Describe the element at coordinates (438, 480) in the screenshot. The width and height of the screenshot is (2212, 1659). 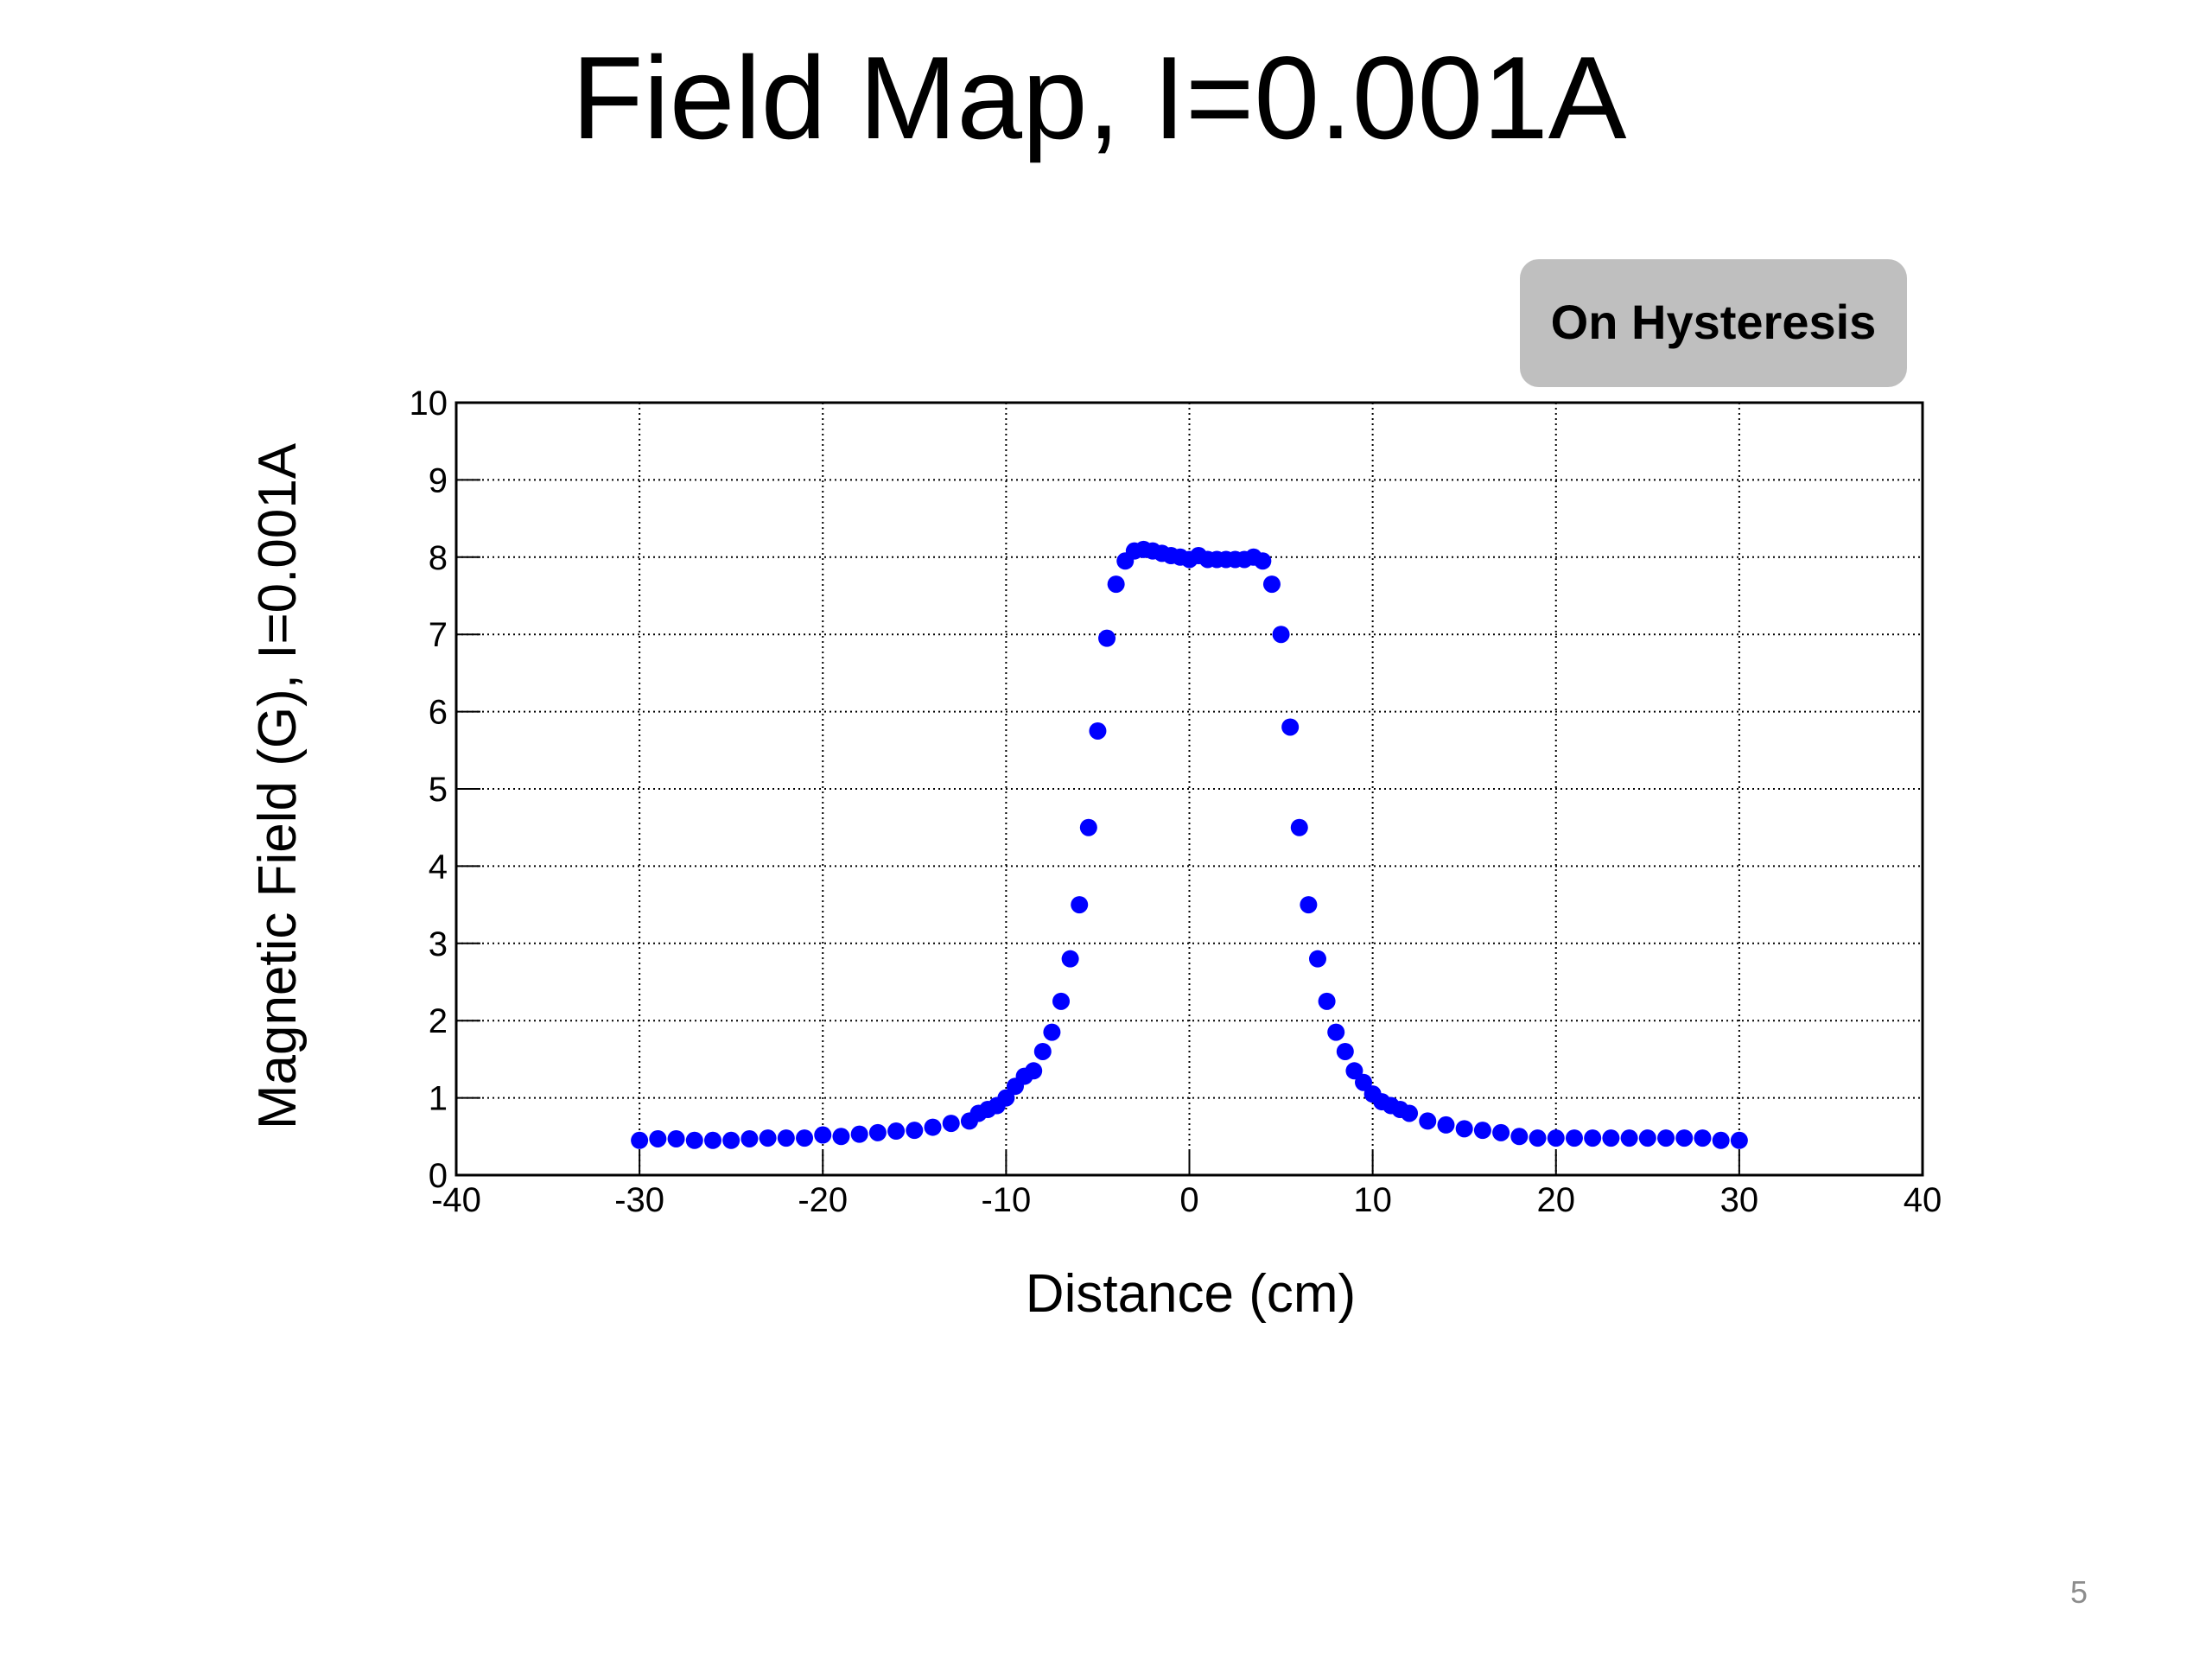
I see `y-tick-label: 9` at that location.